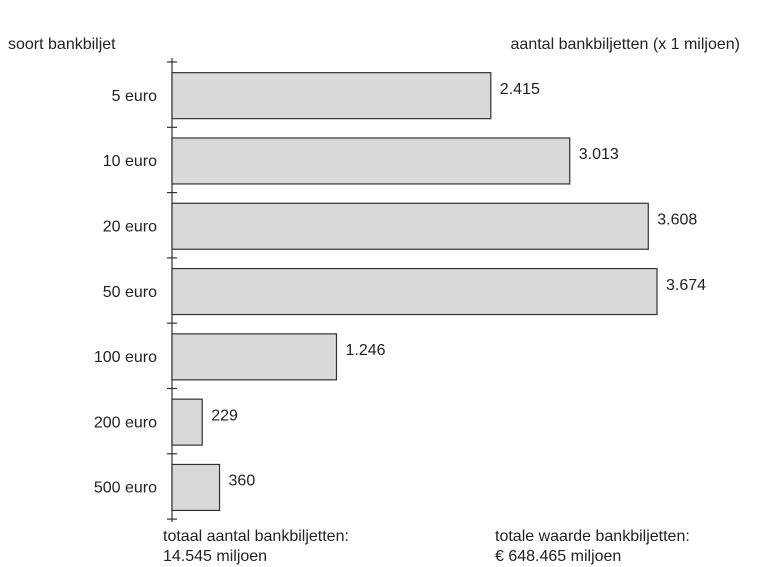 This screenshot has height=567, width=766. I want to click on value-label: 3.674, so click(686, 285).